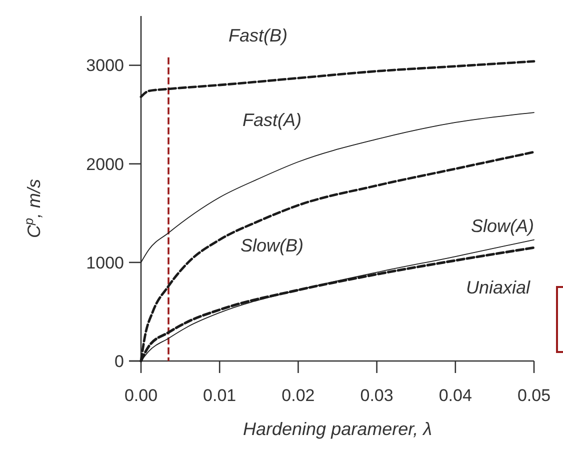  I want to click on series-label: Uniaxial, so click(498, 288).